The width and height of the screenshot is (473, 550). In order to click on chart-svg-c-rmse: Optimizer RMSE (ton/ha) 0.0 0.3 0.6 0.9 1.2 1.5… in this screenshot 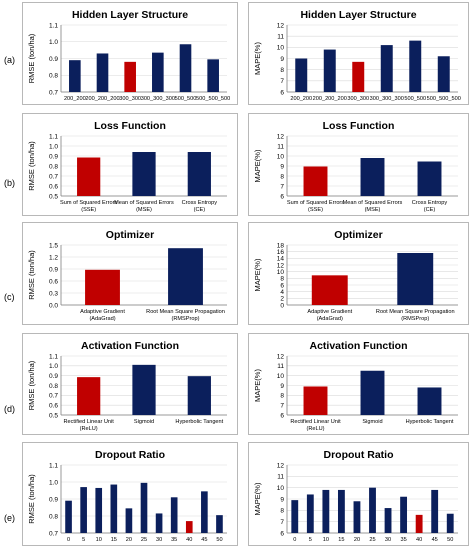, I will do `click(127, 275)`.